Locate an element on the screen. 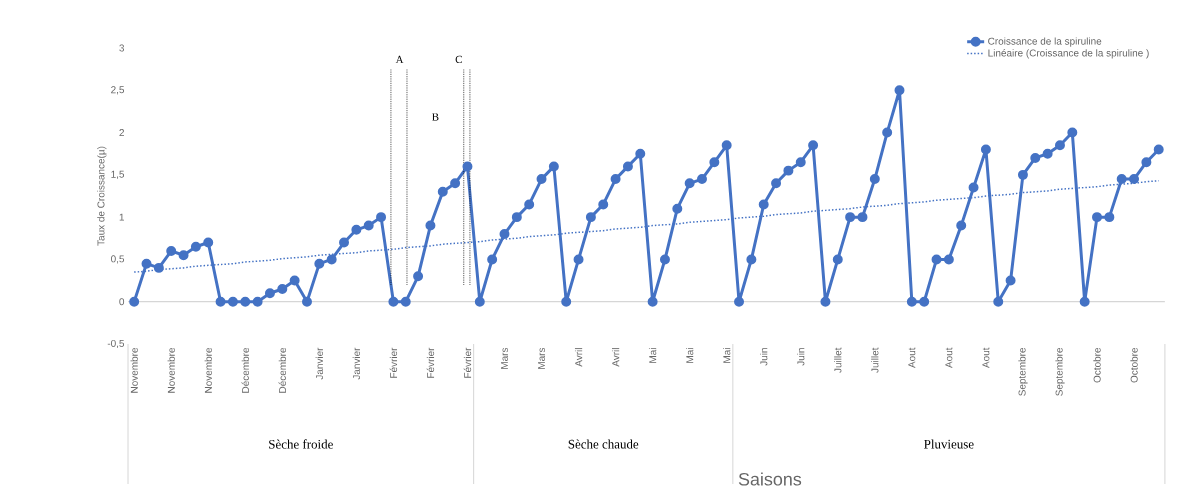 The width and height of the screenshot is (1192, 498). y-tick-label: 1,5 is located at coordinates (118, 174).